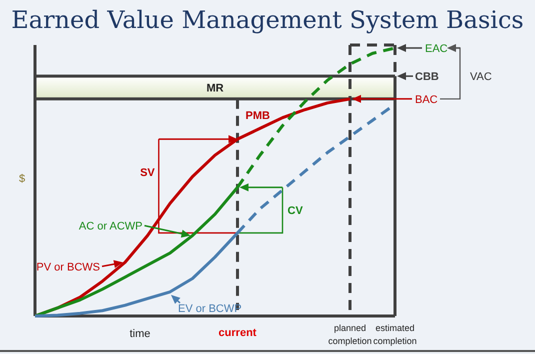  Describe the element at coordinates (258, 116) in the screenshot. I see `annotation: PMB` at that location.